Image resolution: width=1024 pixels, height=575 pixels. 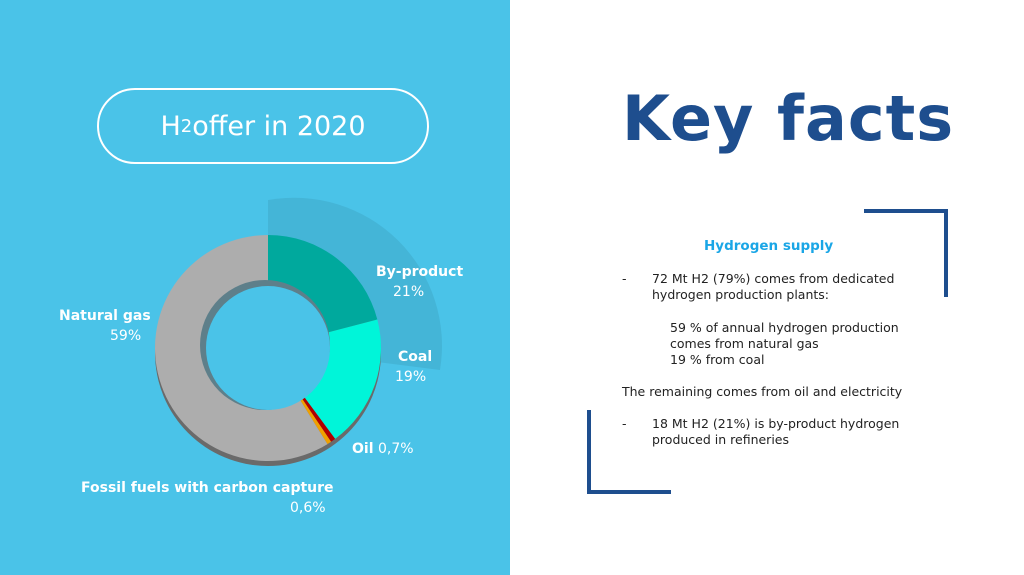 I want to click on title-text-rest: offer in 2020, so click(x=279, y=126).